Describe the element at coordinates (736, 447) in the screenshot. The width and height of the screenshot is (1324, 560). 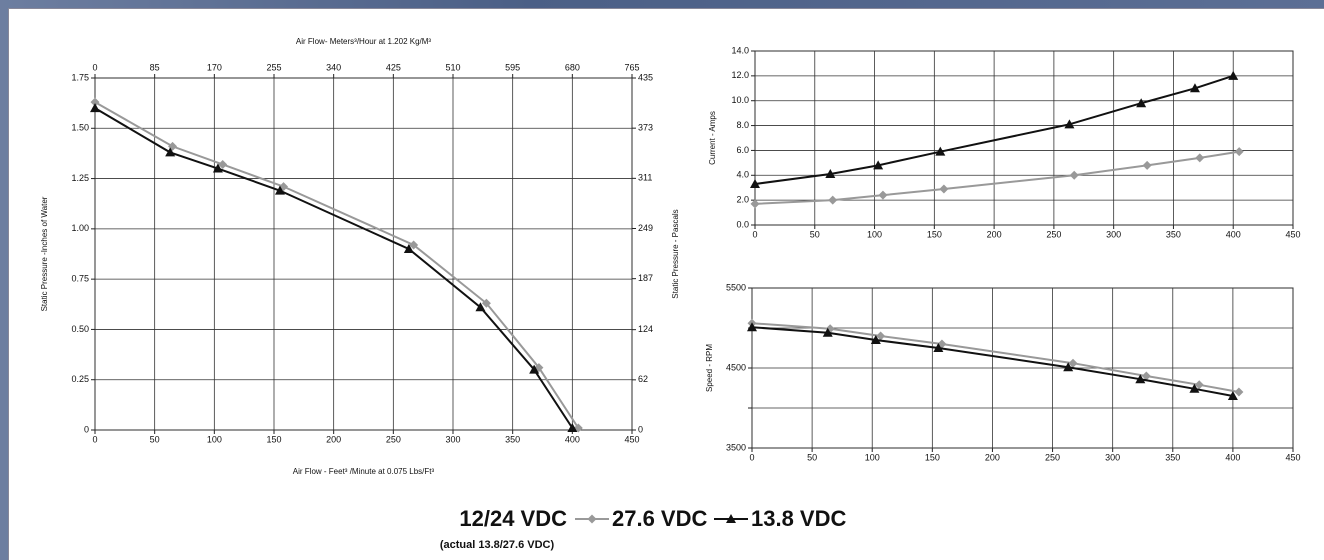
I see `y-tick-label: 3500` at that location.